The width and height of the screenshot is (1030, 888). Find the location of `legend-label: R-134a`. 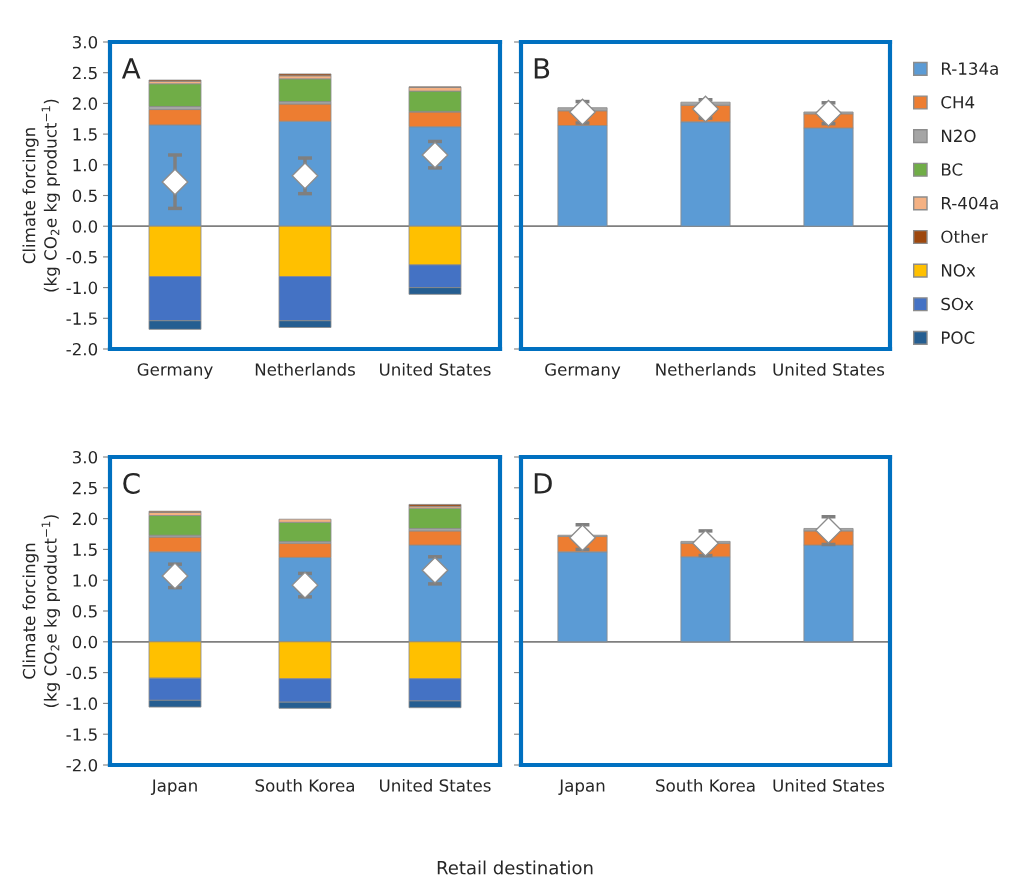

legend-label: R-134a is located at coordinates (969, 68).